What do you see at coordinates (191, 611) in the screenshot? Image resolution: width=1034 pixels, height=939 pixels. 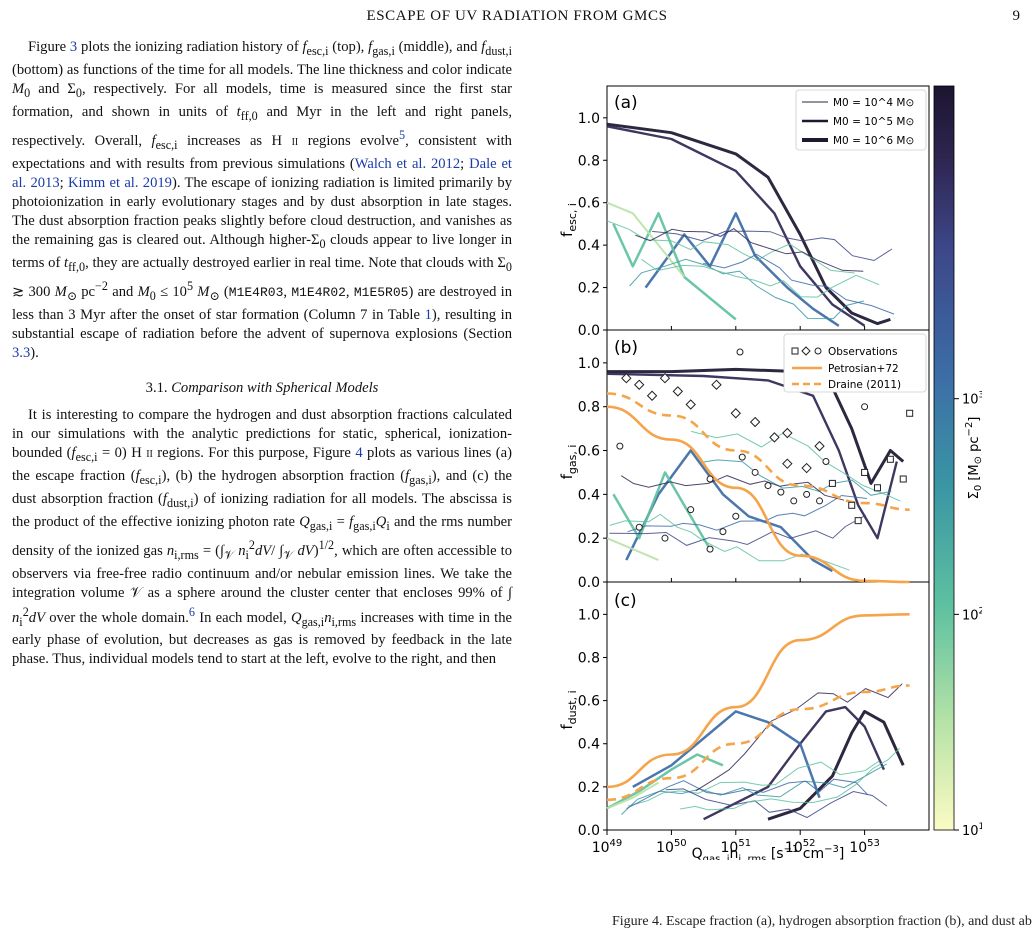 I see `footnote-6-link: 6` at bounding box center [191, 611].